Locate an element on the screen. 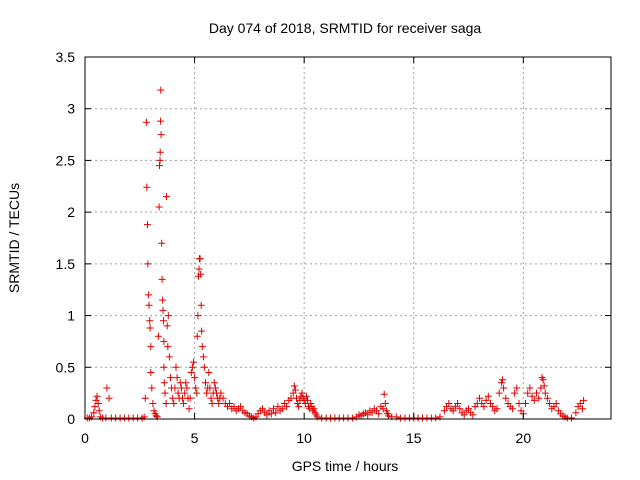 This screenshot has width=640, height=480. x-tick-label: 20 is located at coordinates (524, 438).